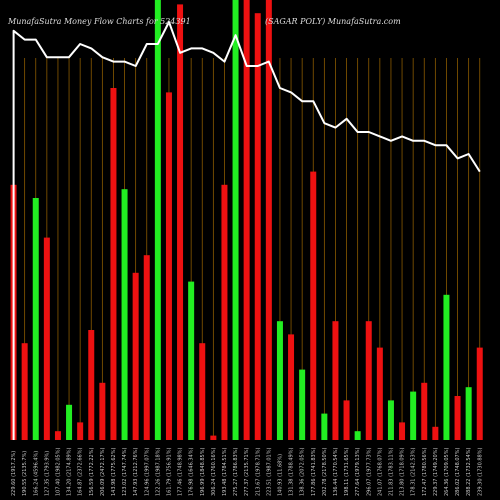 The height and width of the screenshot is (500, 500). Describe the element at coordinates (70, 472) in the screenshot. I see `x-tick-label: 134.20 (2174.89%)` at that location.